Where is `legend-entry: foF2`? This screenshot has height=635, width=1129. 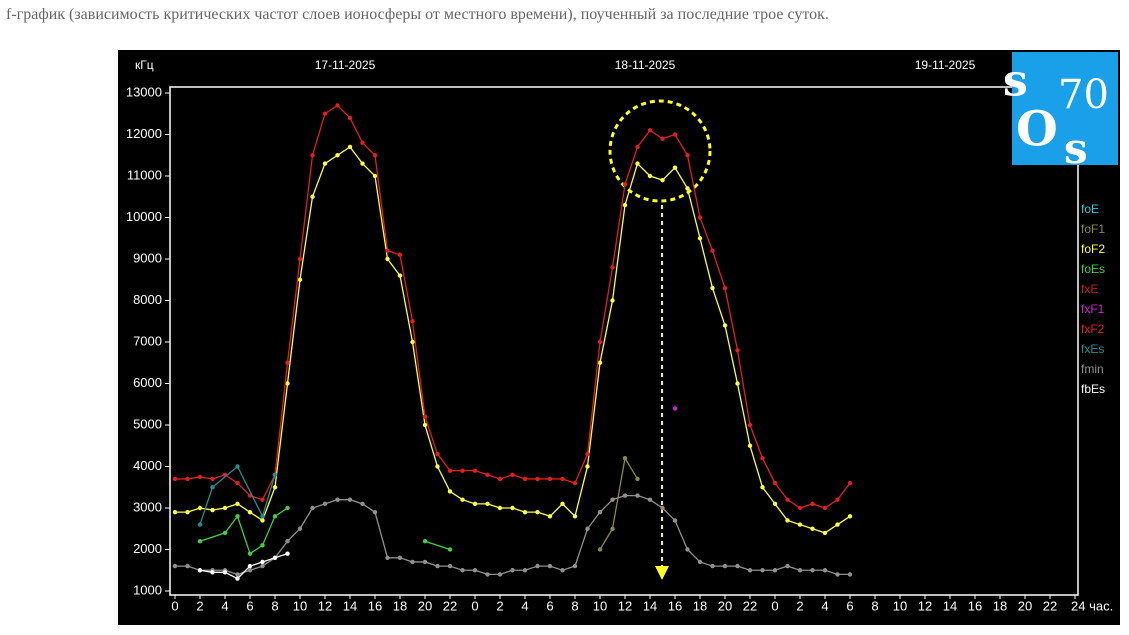
legend-entry: foF2 is located at coordinates (1093, 249).